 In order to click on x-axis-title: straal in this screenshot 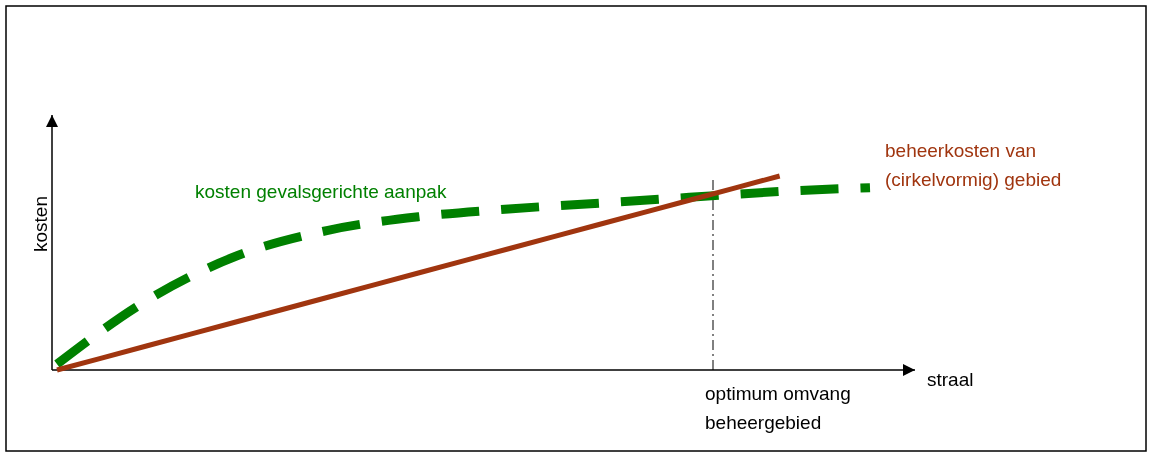, I will do `click(950, 379)`.